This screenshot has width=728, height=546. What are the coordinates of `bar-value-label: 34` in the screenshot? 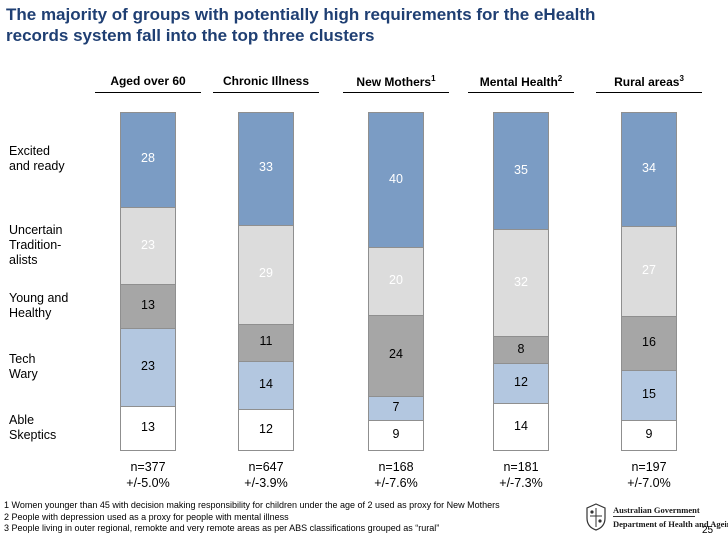 It's located at (649, 167).